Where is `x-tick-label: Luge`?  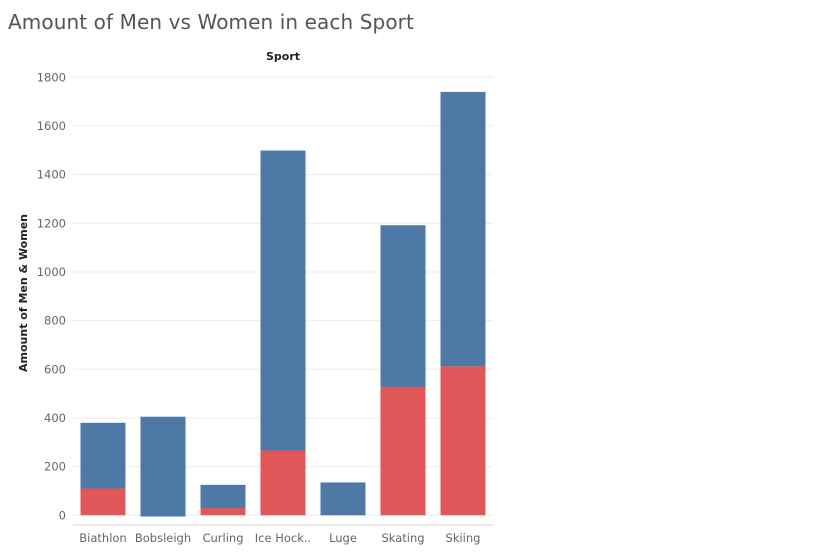 x-tick-label: Luge is located at coordinates (343, 538).